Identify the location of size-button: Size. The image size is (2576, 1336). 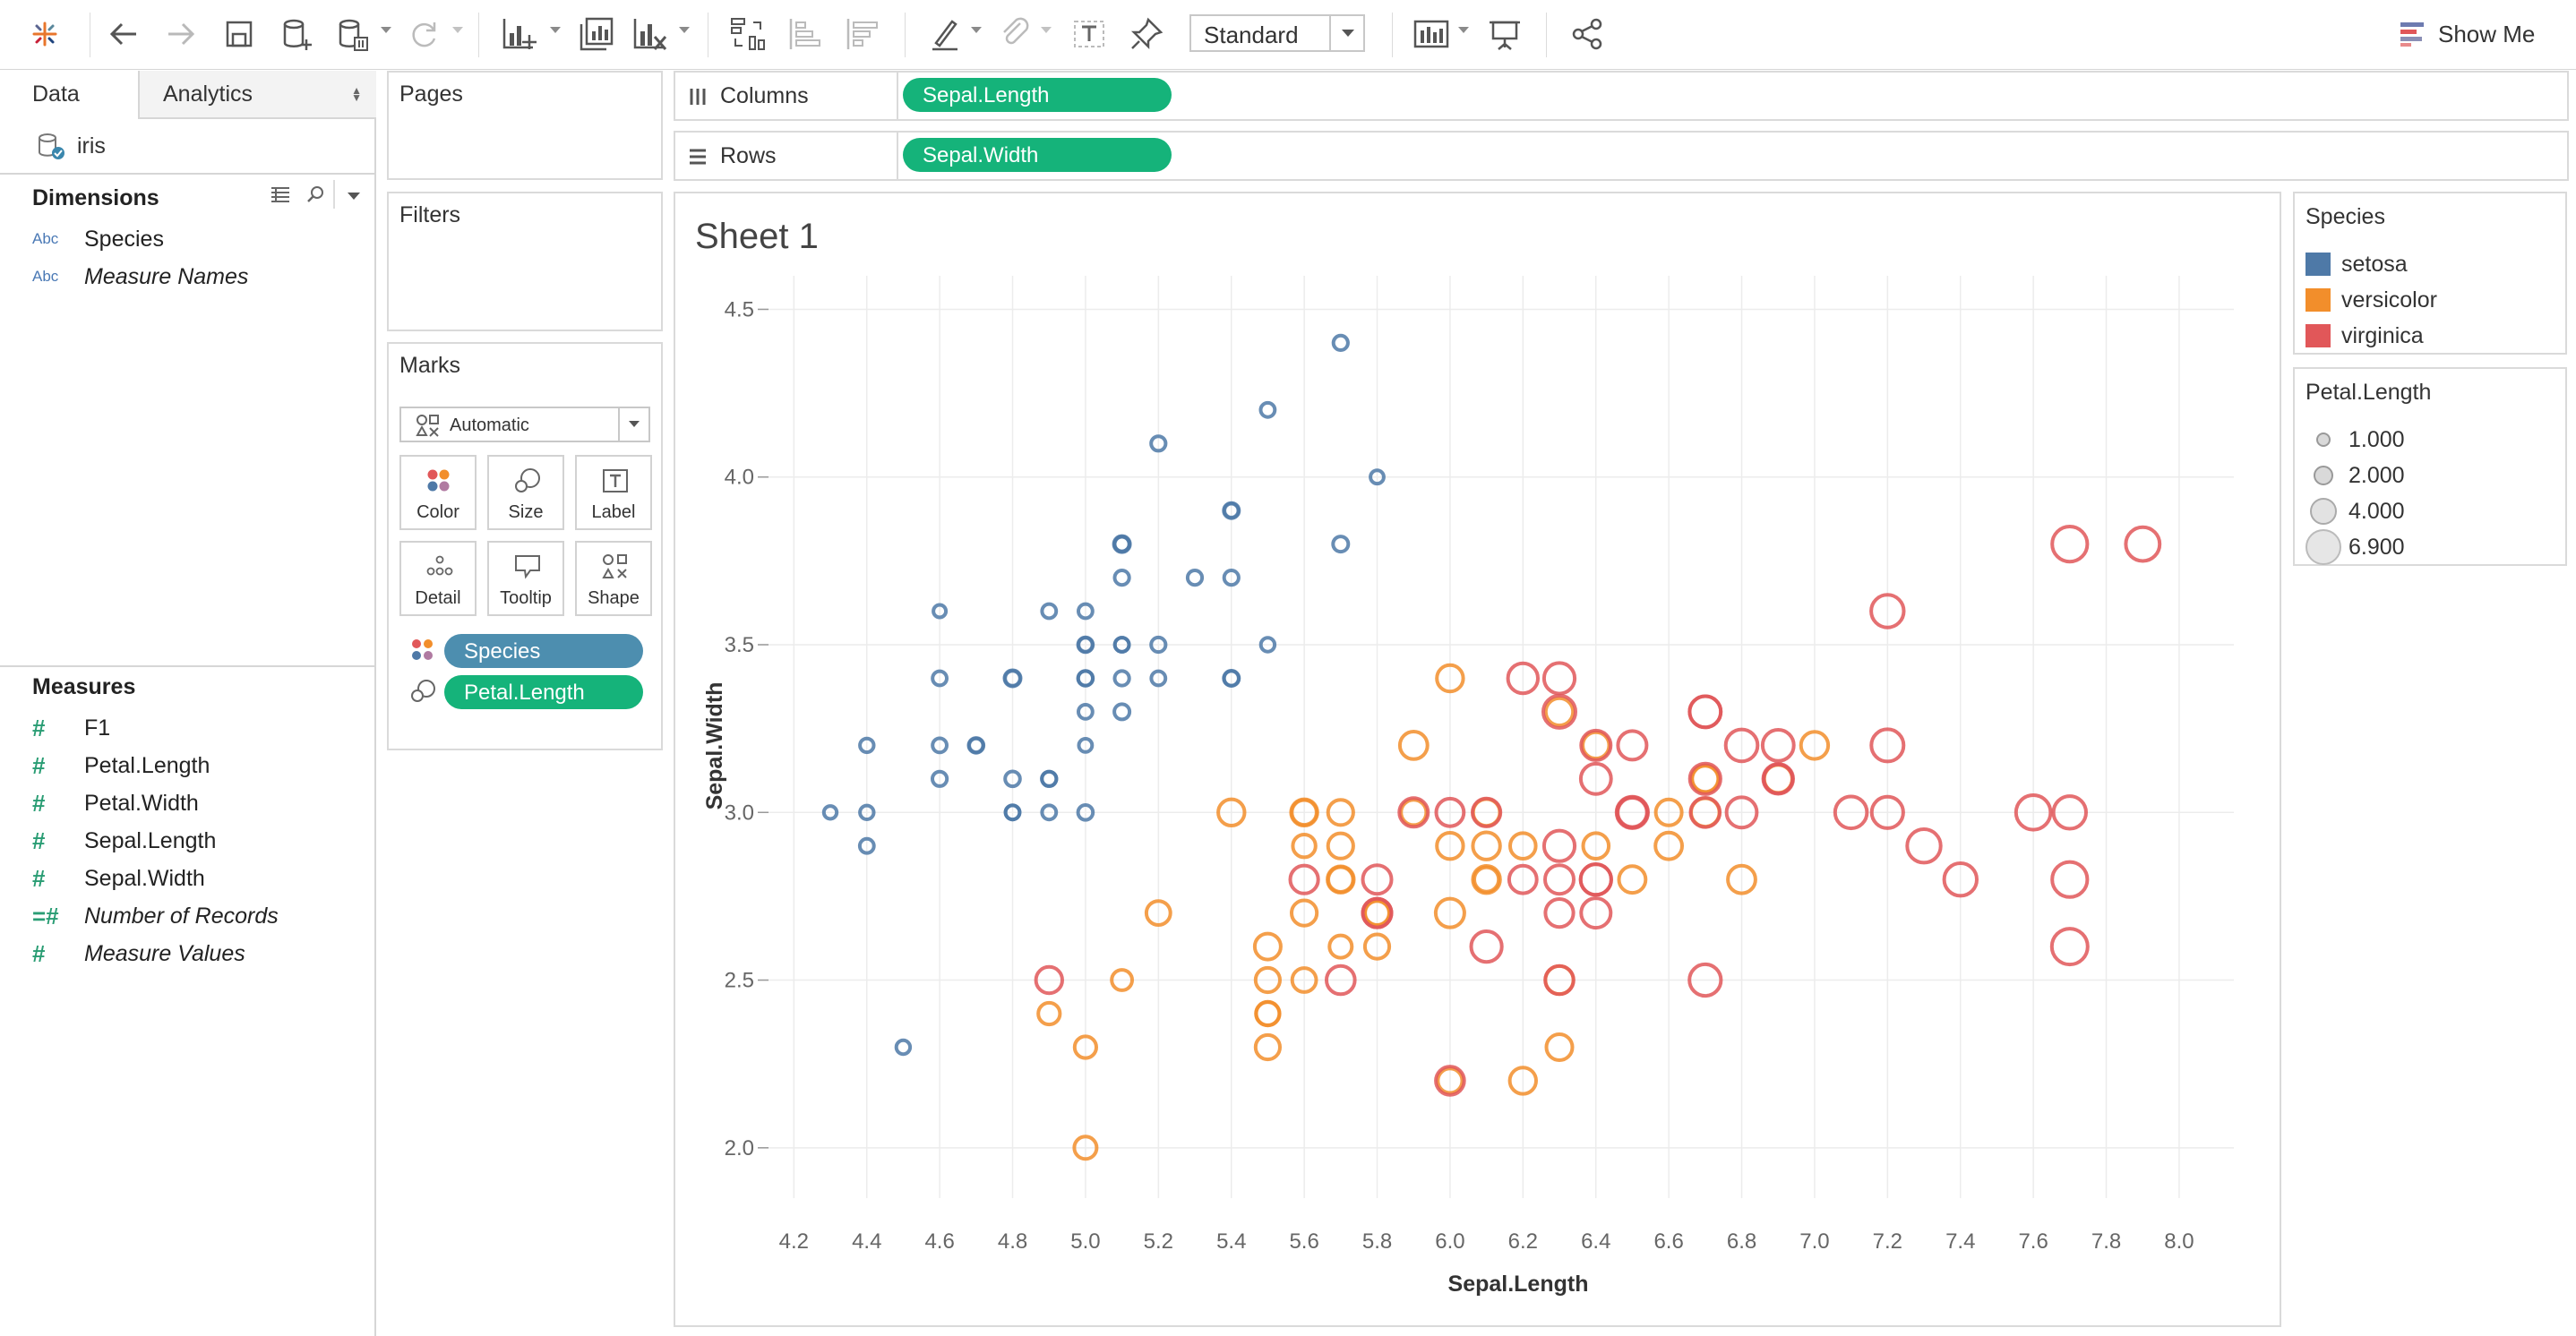
(525, 493).